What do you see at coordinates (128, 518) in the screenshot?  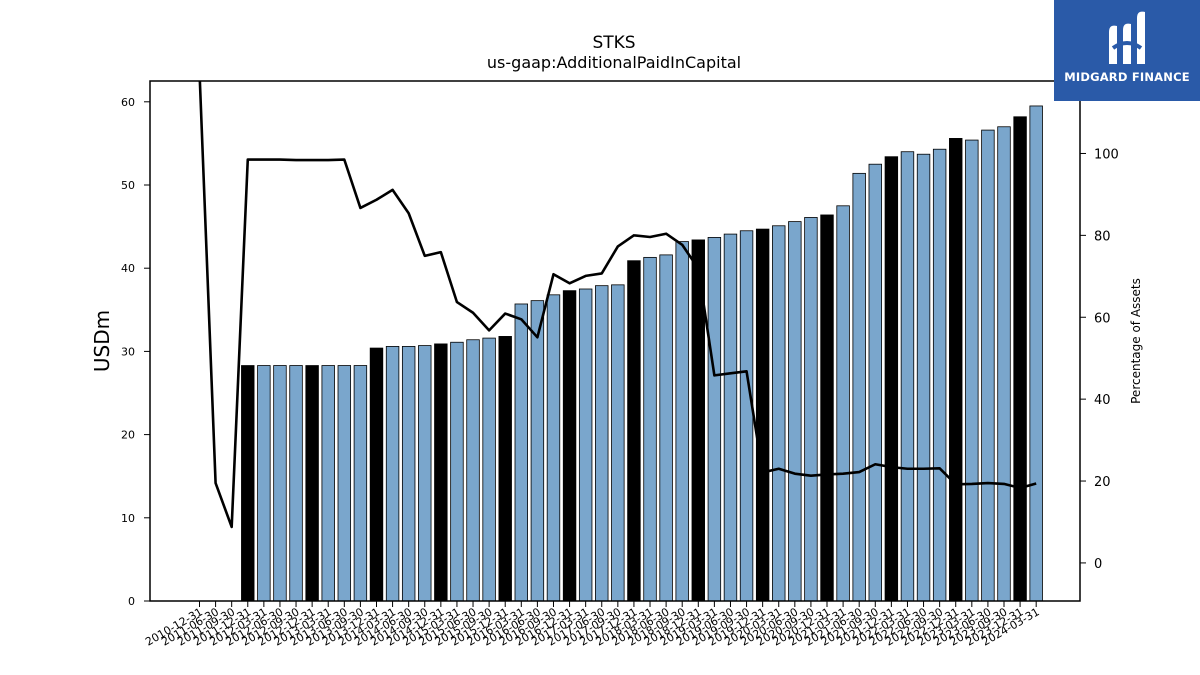 I see `y-tick-label: 10` at bounding box center [128, 518].